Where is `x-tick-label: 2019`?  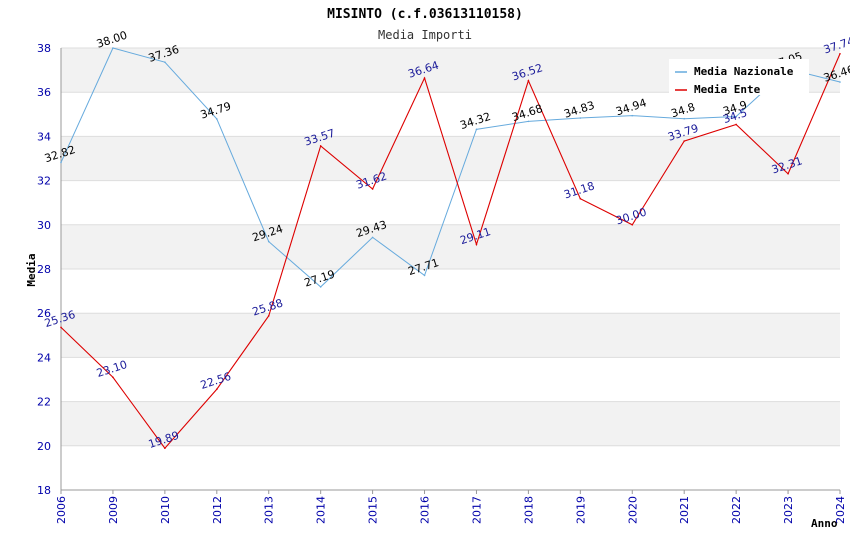
x-tick-label: 2019 is located at coordinates (580, 510).